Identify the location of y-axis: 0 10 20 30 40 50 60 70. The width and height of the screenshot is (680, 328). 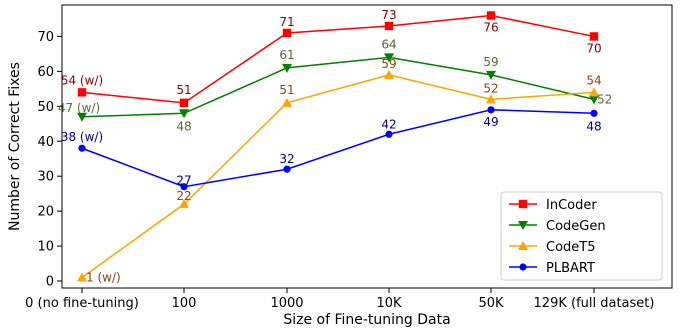
(49, 160).